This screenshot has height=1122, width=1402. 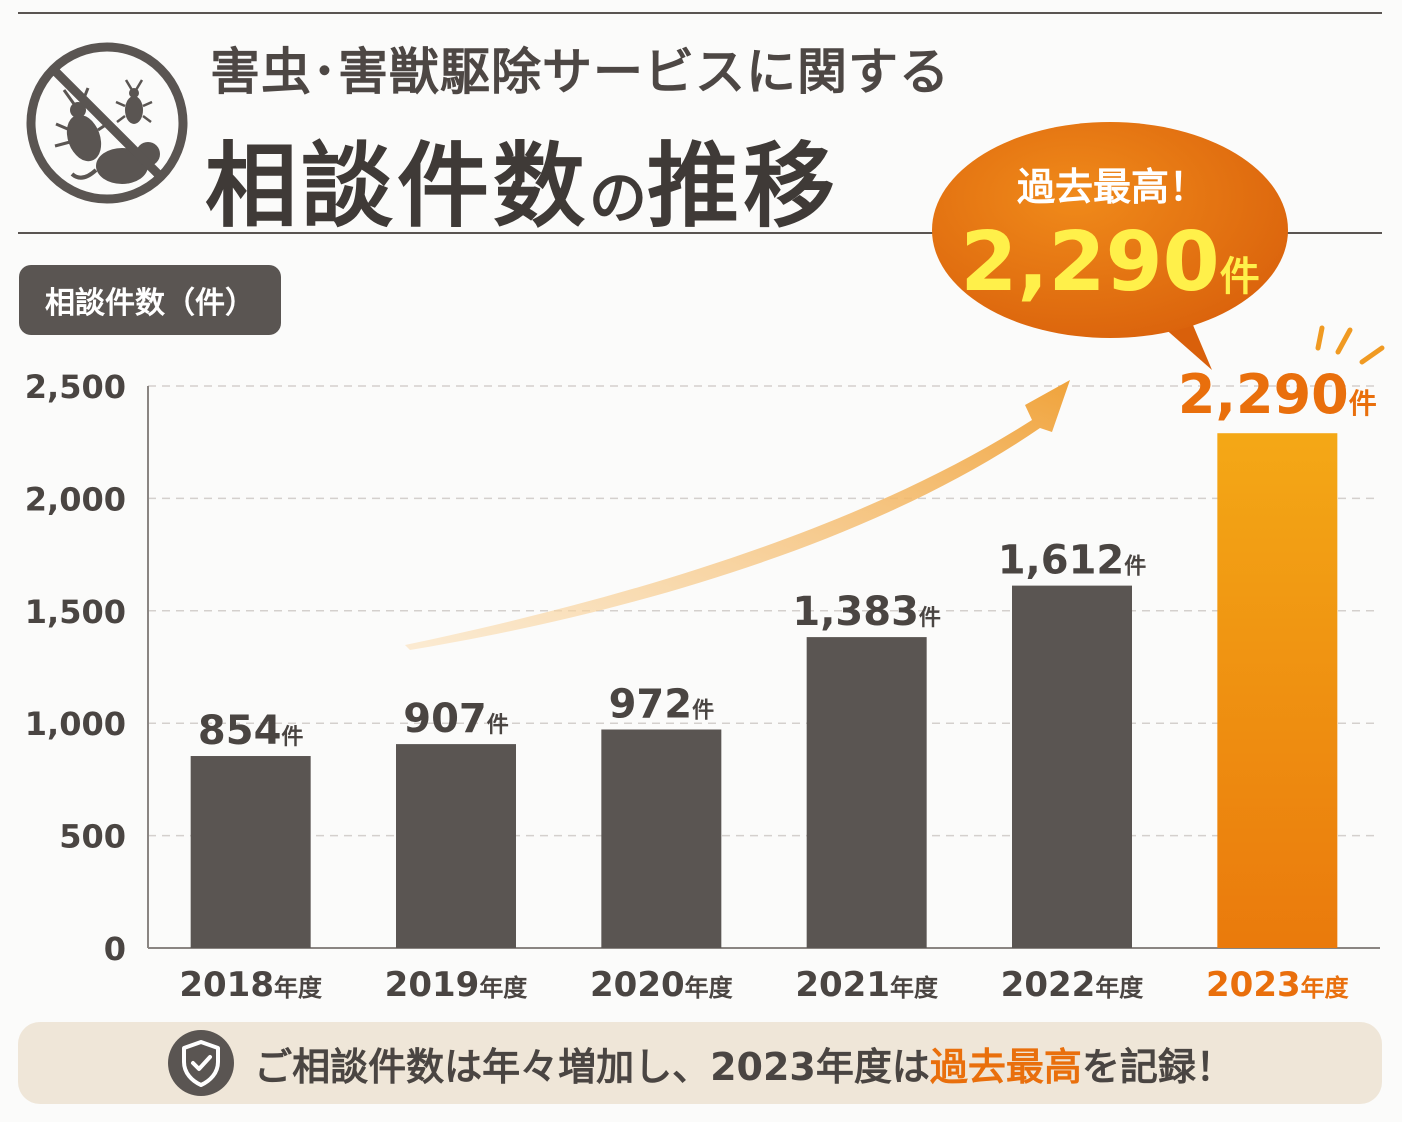 I want to click on footer-text-after: を記録！, so click(x=1157, y=1066).